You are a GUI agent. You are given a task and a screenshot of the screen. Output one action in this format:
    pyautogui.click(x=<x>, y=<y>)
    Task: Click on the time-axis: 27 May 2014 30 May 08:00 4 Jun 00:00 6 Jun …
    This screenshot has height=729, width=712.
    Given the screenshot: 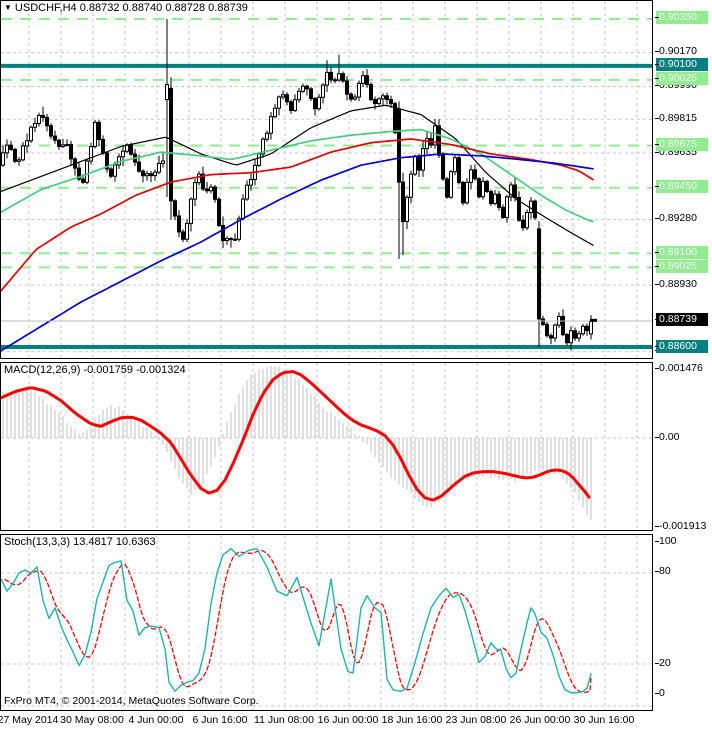 What is the action you would take?
    pyautogui.click(x=356, y=720)
    